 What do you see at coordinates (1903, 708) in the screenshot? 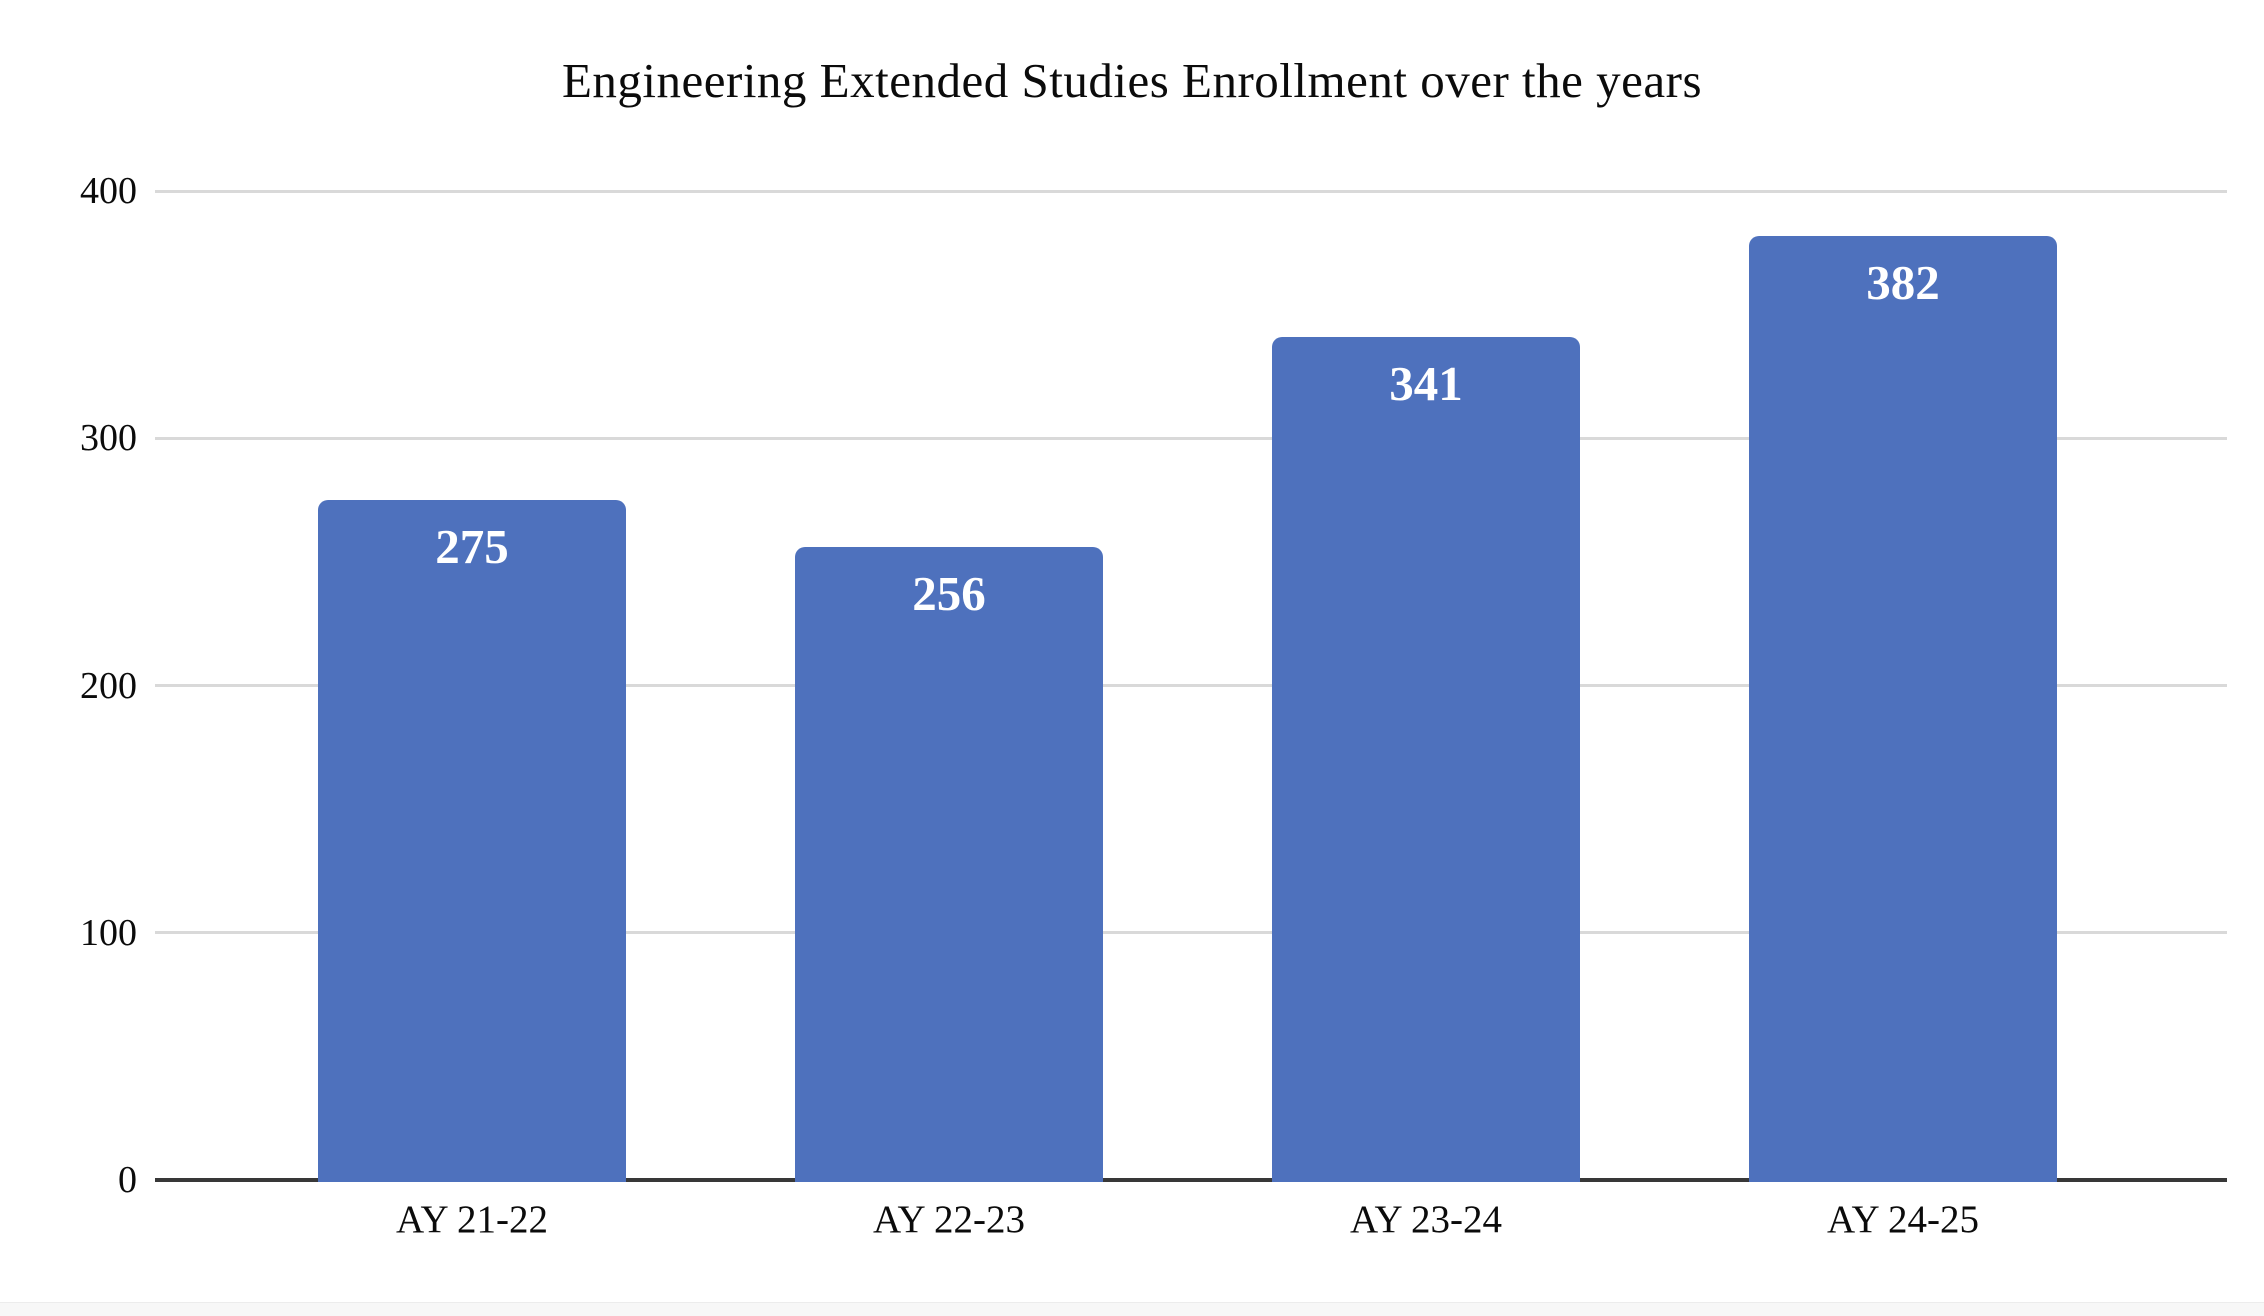
I see `bar-ay-24-25: 382` at bounding box center [1903, 708].